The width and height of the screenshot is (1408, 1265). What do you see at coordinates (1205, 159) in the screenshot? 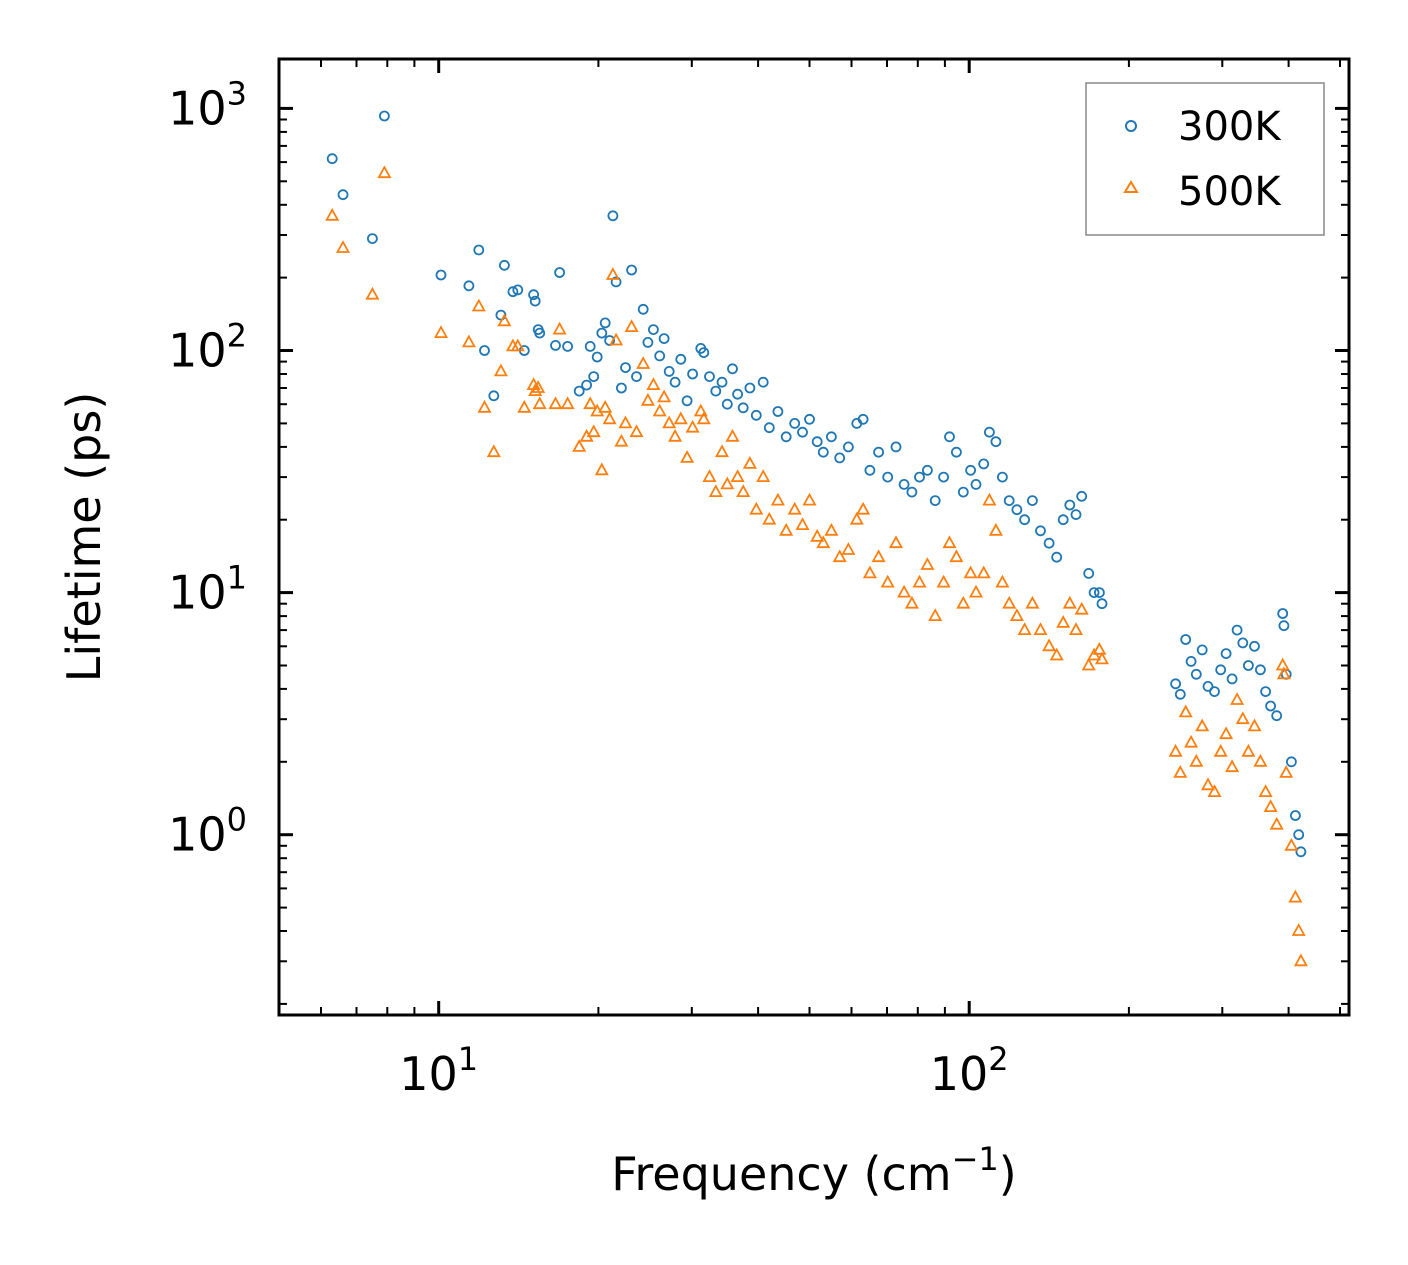
I see `legend-box` at bounding box center [1205, 159].